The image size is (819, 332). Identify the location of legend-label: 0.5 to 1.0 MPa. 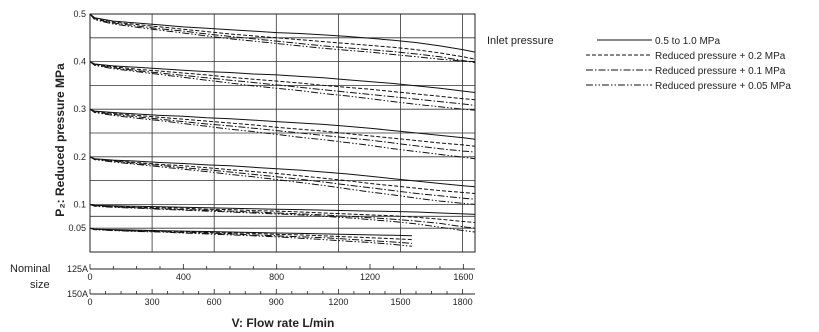
(687, 41).